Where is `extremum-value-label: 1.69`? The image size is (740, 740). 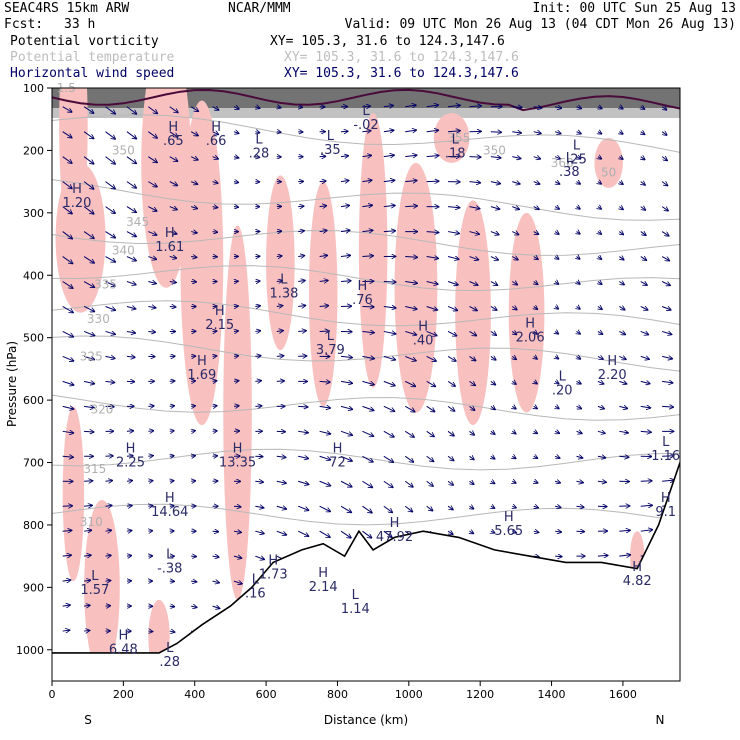 extremum-value-label: 1.69 is located at coordinates (201, 375).